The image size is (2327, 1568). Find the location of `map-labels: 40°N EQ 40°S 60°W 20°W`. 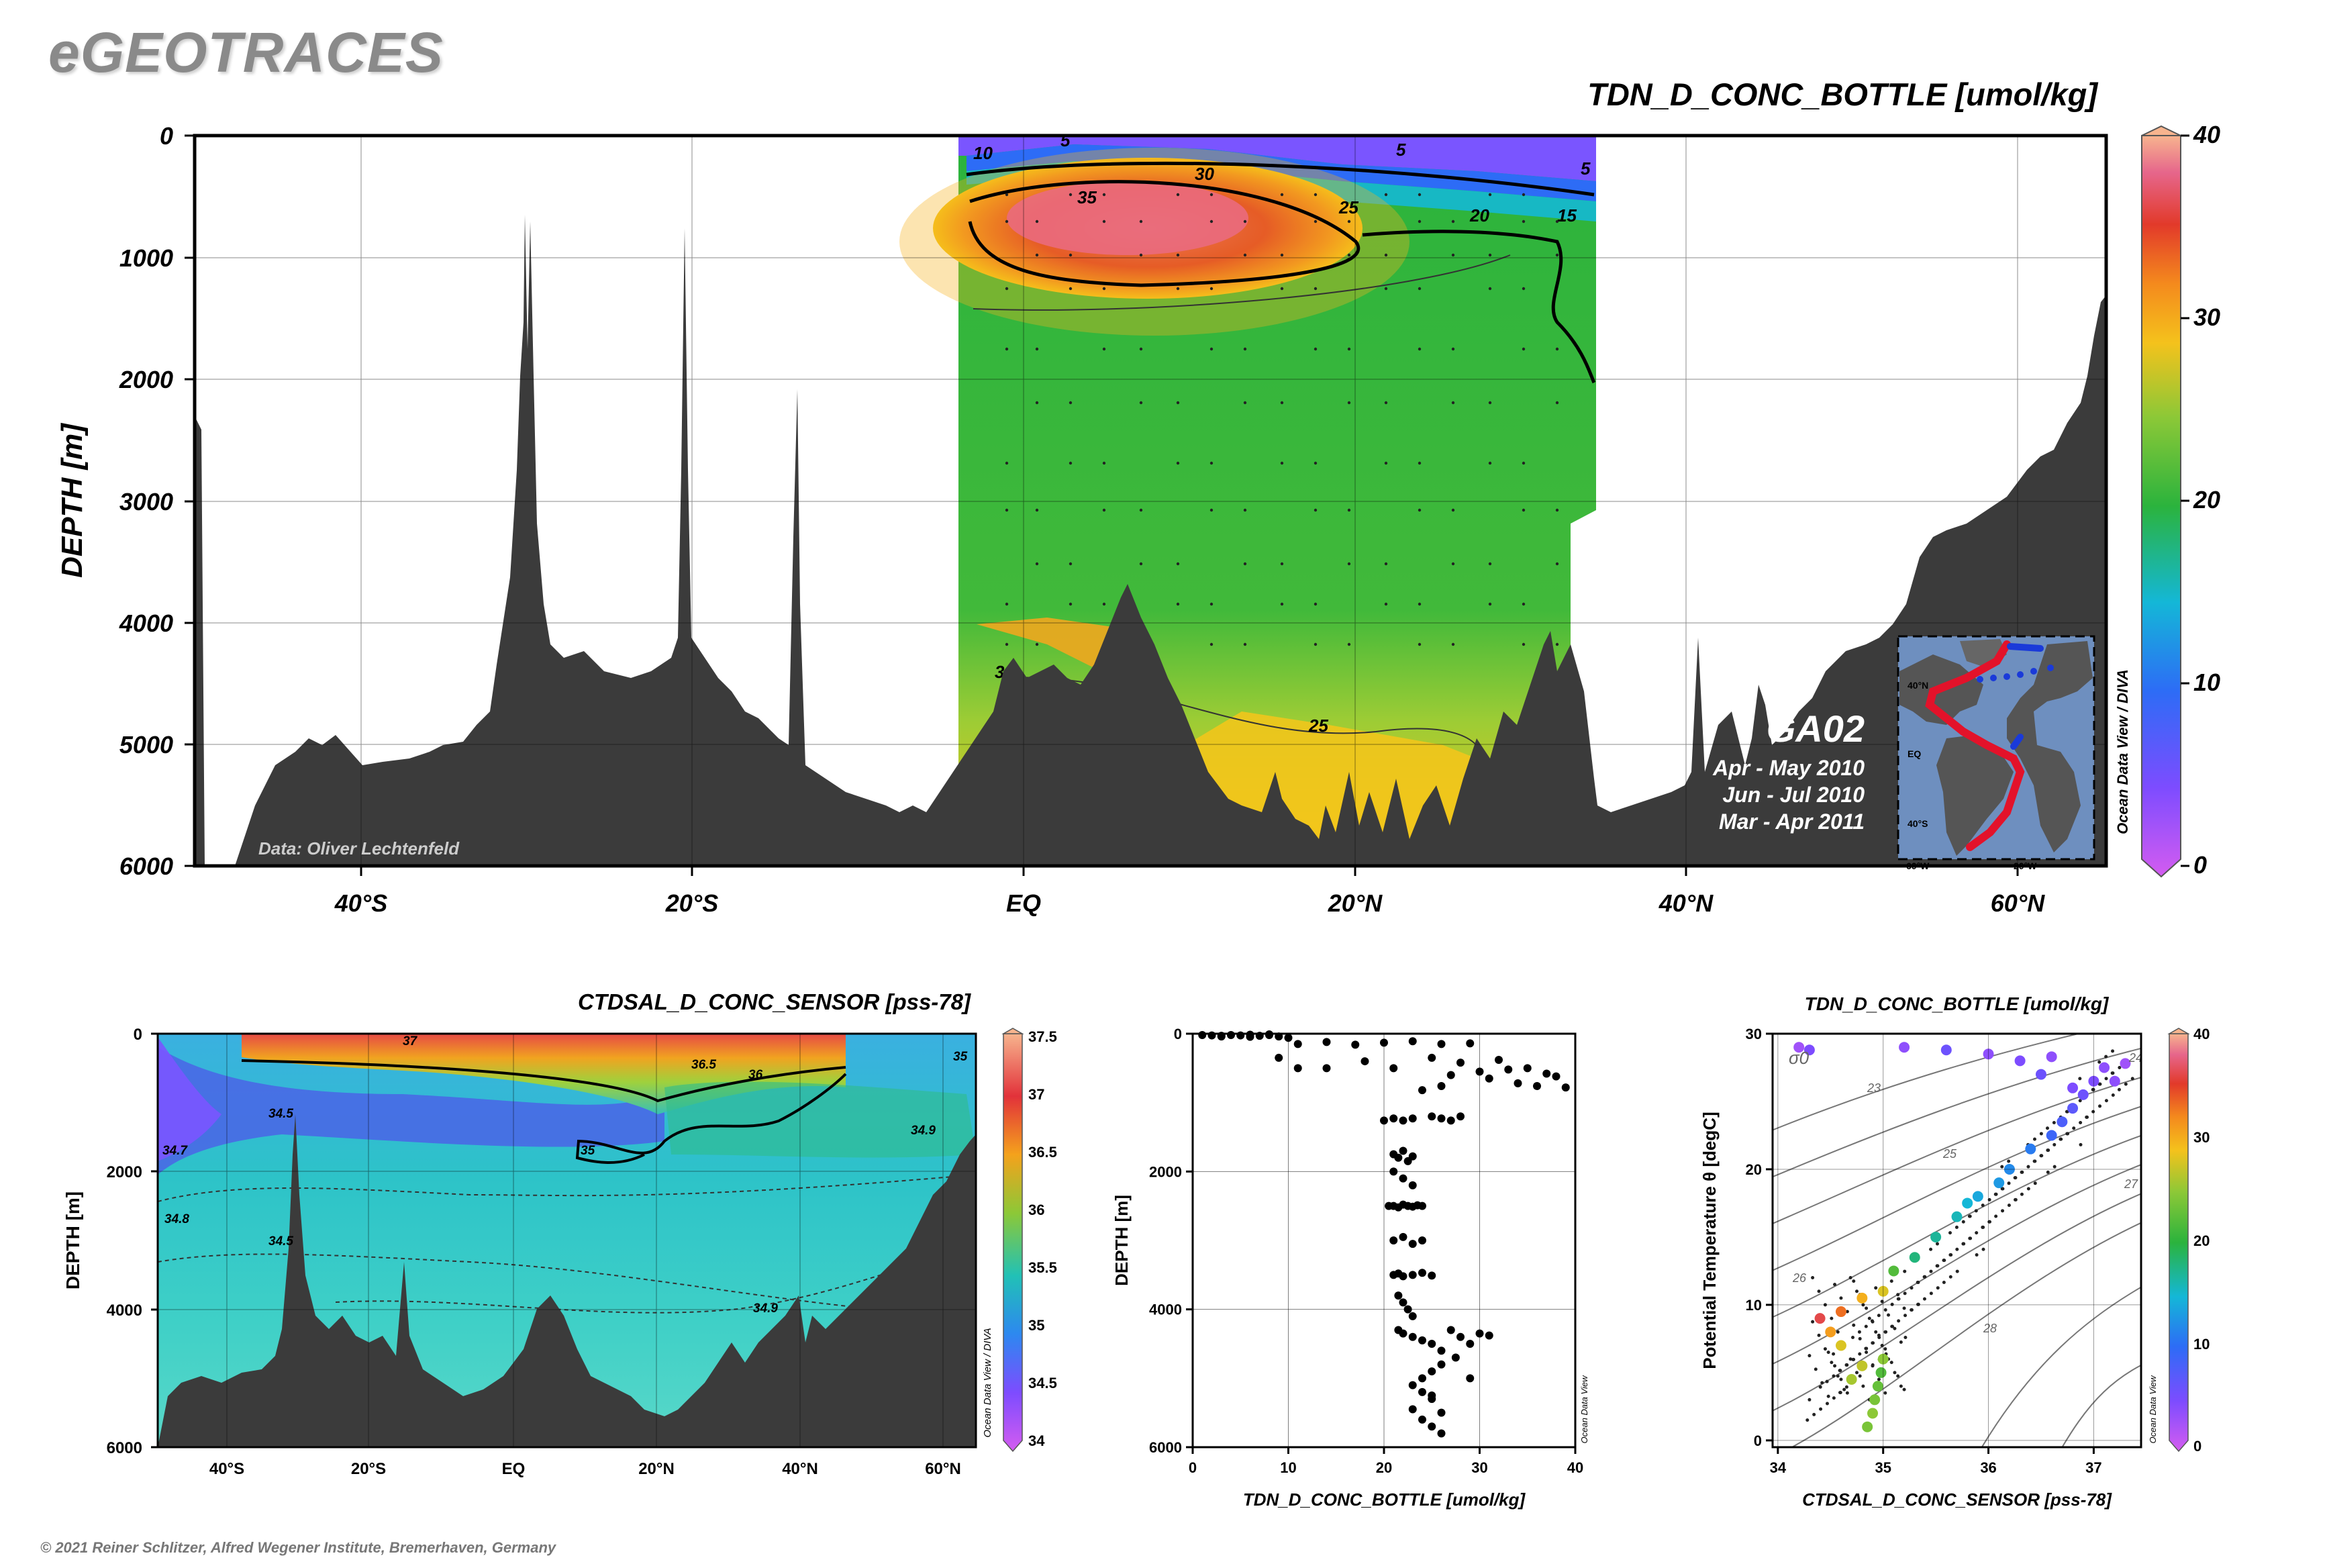

map-labels: 40°N EQ 40°S 60°W 20°W is located at coordinates (1971, 775).